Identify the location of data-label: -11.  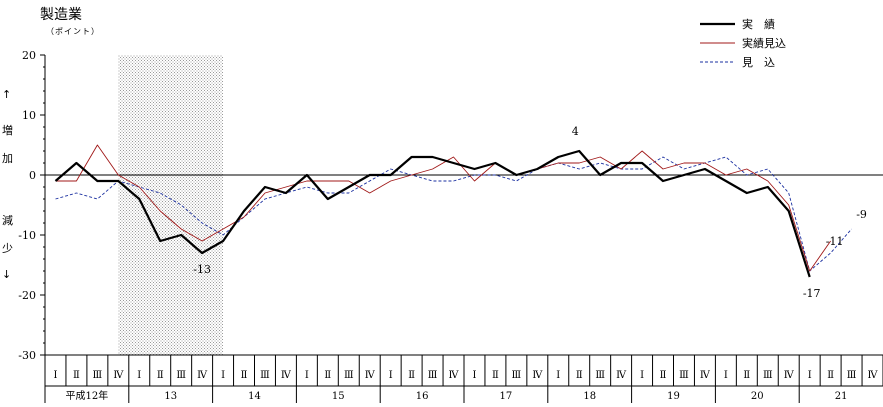
(835, 241).